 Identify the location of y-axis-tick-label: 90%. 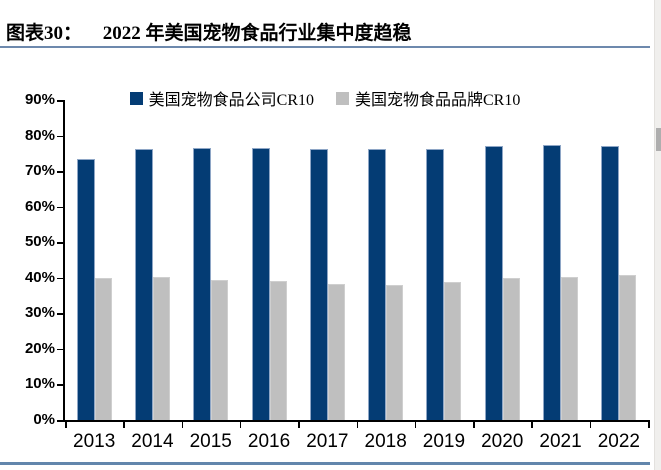
(39, 99).